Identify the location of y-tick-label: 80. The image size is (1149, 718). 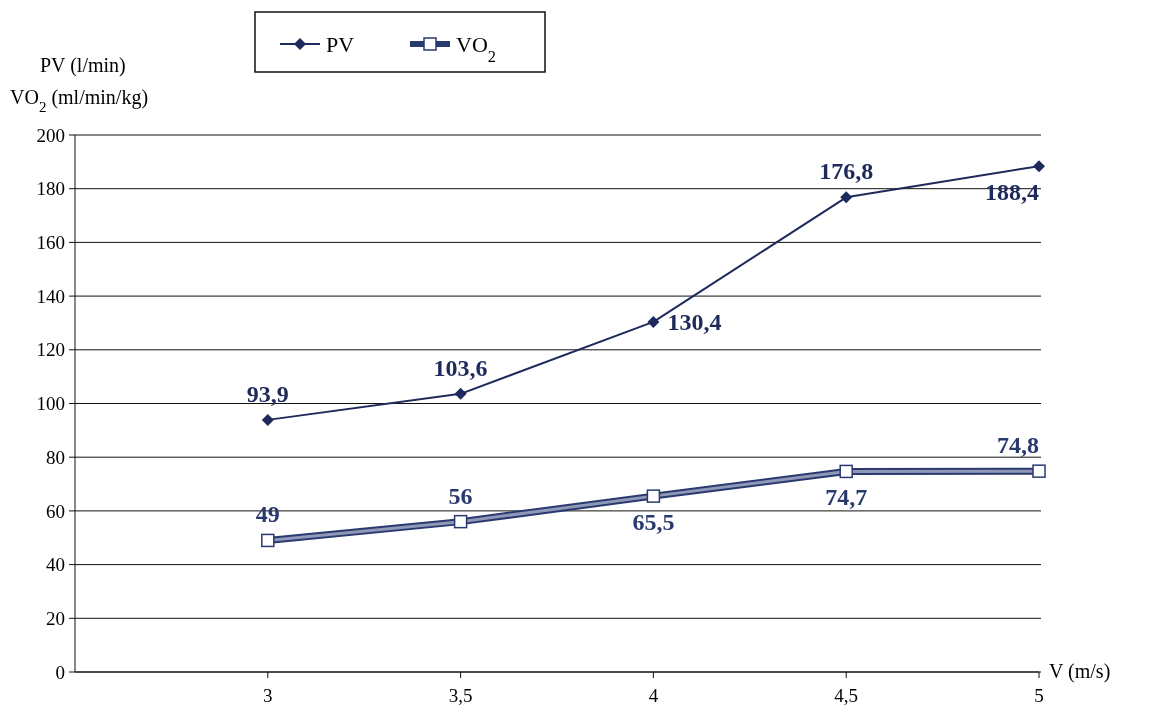
(55, 457).